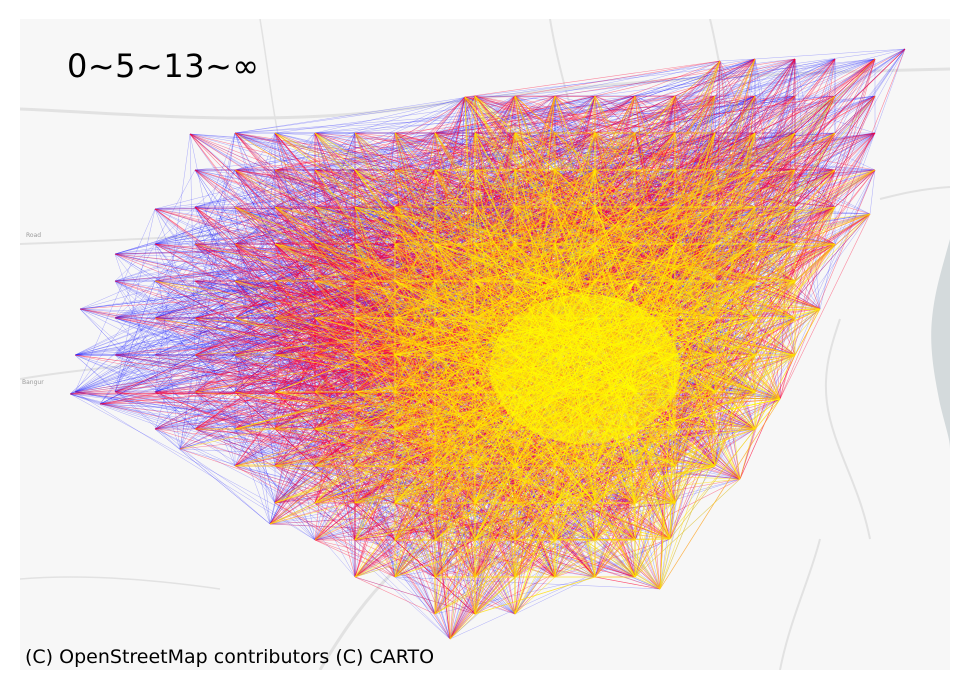 Image resolution: width=969 pixels, height=692 pixels. I want to click on map-attribution: (C) OpenStreetMap contributors (C) CARTO, so click(230, 657).